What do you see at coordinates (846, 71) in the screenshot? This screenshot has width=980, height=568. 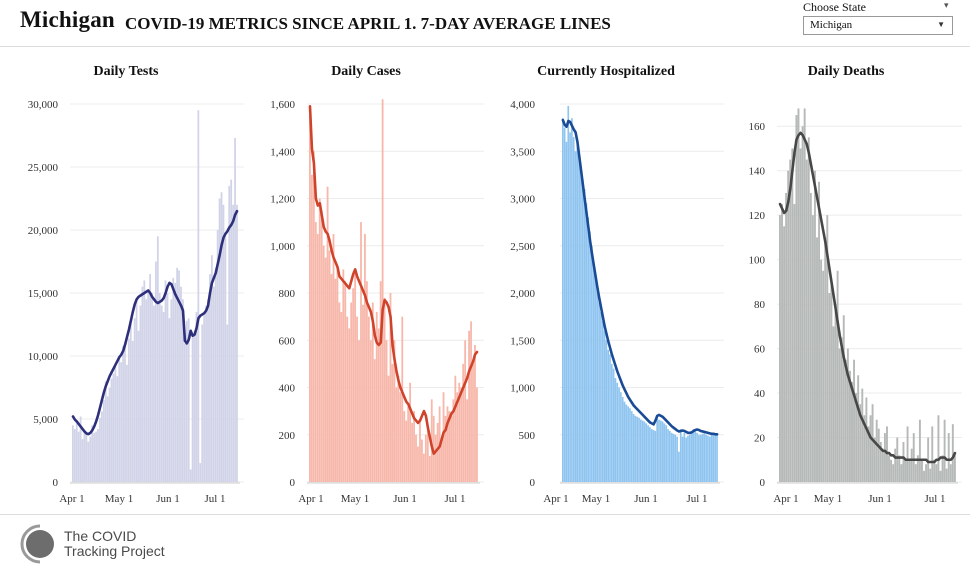 I see `daily-deaths-chart-title: Daily Deaths` at bounding box center [846, 71].